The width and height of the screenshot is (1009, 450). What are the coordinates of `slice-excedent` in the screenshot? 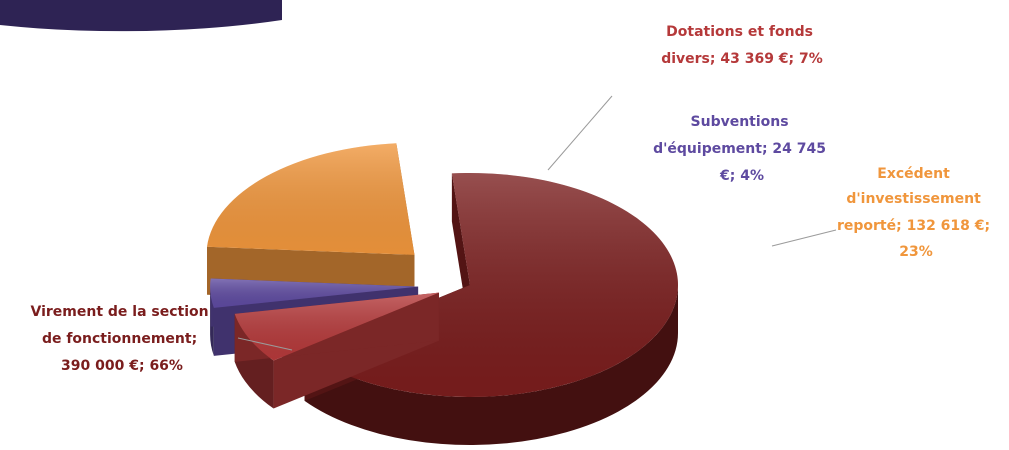 It's located at (311, 223).